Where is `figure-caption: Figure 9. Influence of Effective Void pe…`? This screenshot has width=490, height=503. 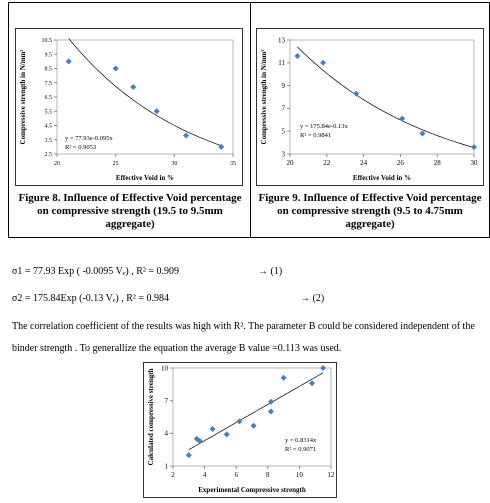
figure-caption: Figure 9. Influence of Effective Void pe… is located at coordinates (370, 211).